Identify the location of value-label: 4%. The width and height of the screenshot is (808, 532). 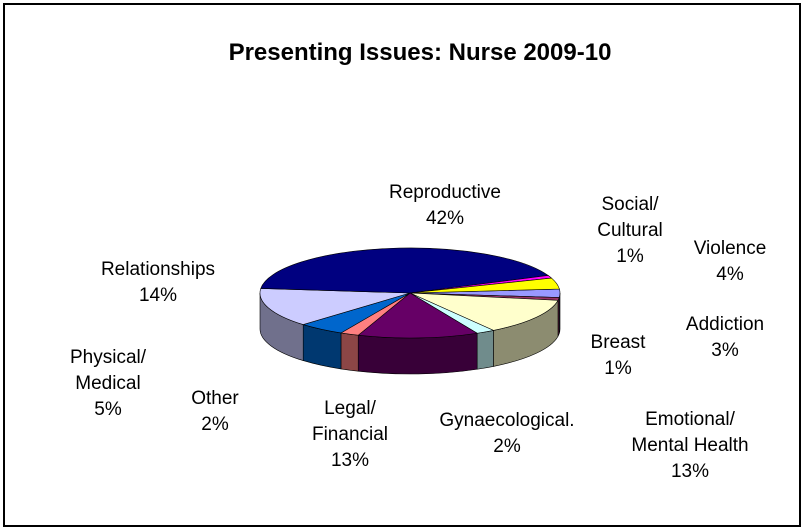
(730, 274).